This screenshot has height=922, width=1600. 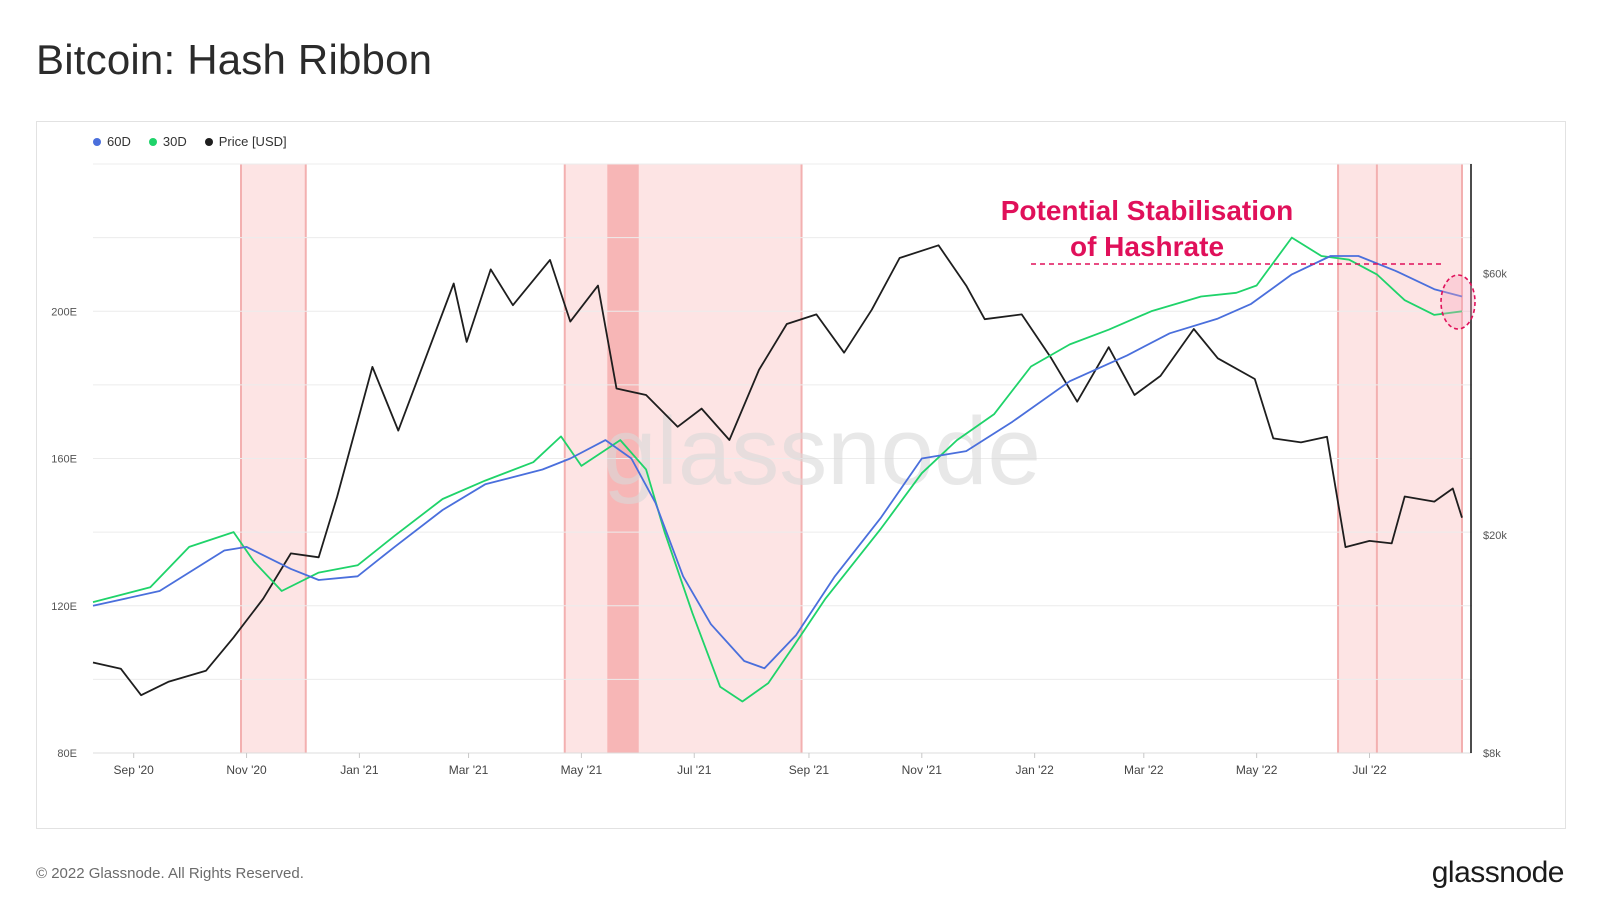 What do you see at coordinates (1257, 770) in the screenshot?
I see `x-tick-label: May '22` at bounding box center [1257, 770].